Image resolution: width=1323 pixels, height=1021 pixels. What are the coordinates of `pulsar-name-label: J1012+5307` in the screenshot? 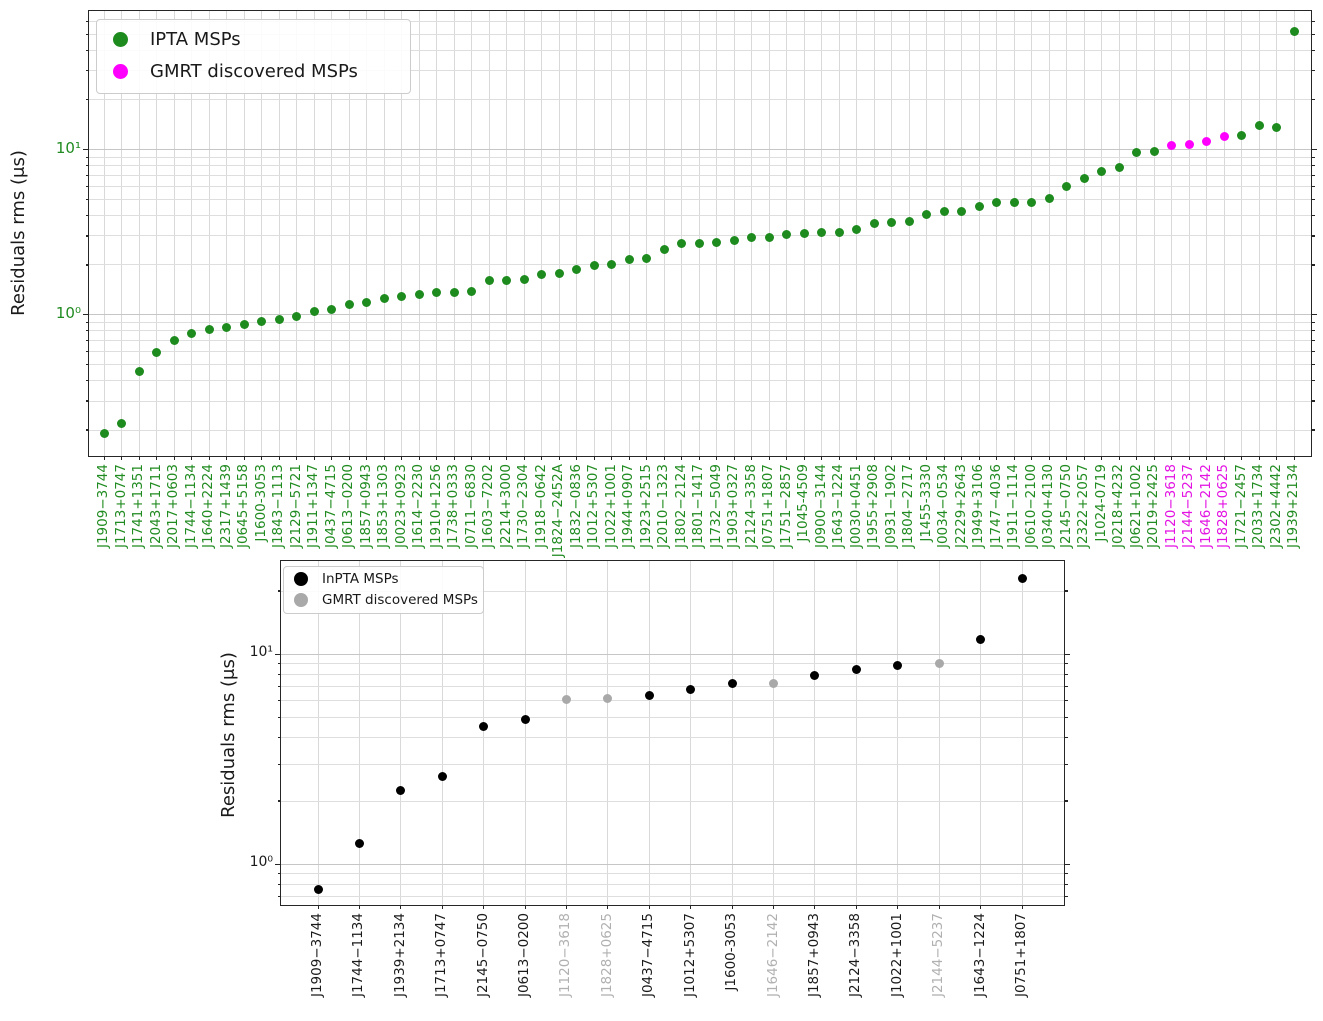 It's located at (689, 955).